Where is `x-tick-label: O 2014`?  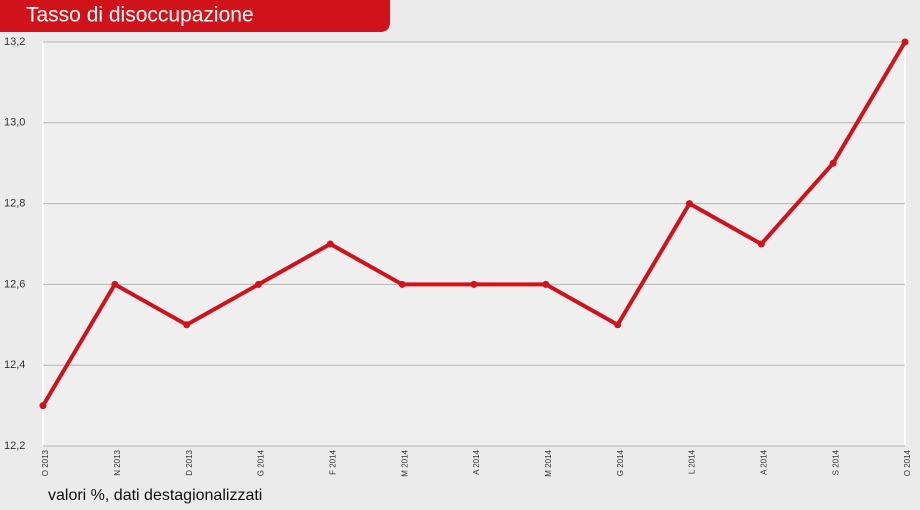
x-tick-label: O 2014 is located at coordinates (907, 462).